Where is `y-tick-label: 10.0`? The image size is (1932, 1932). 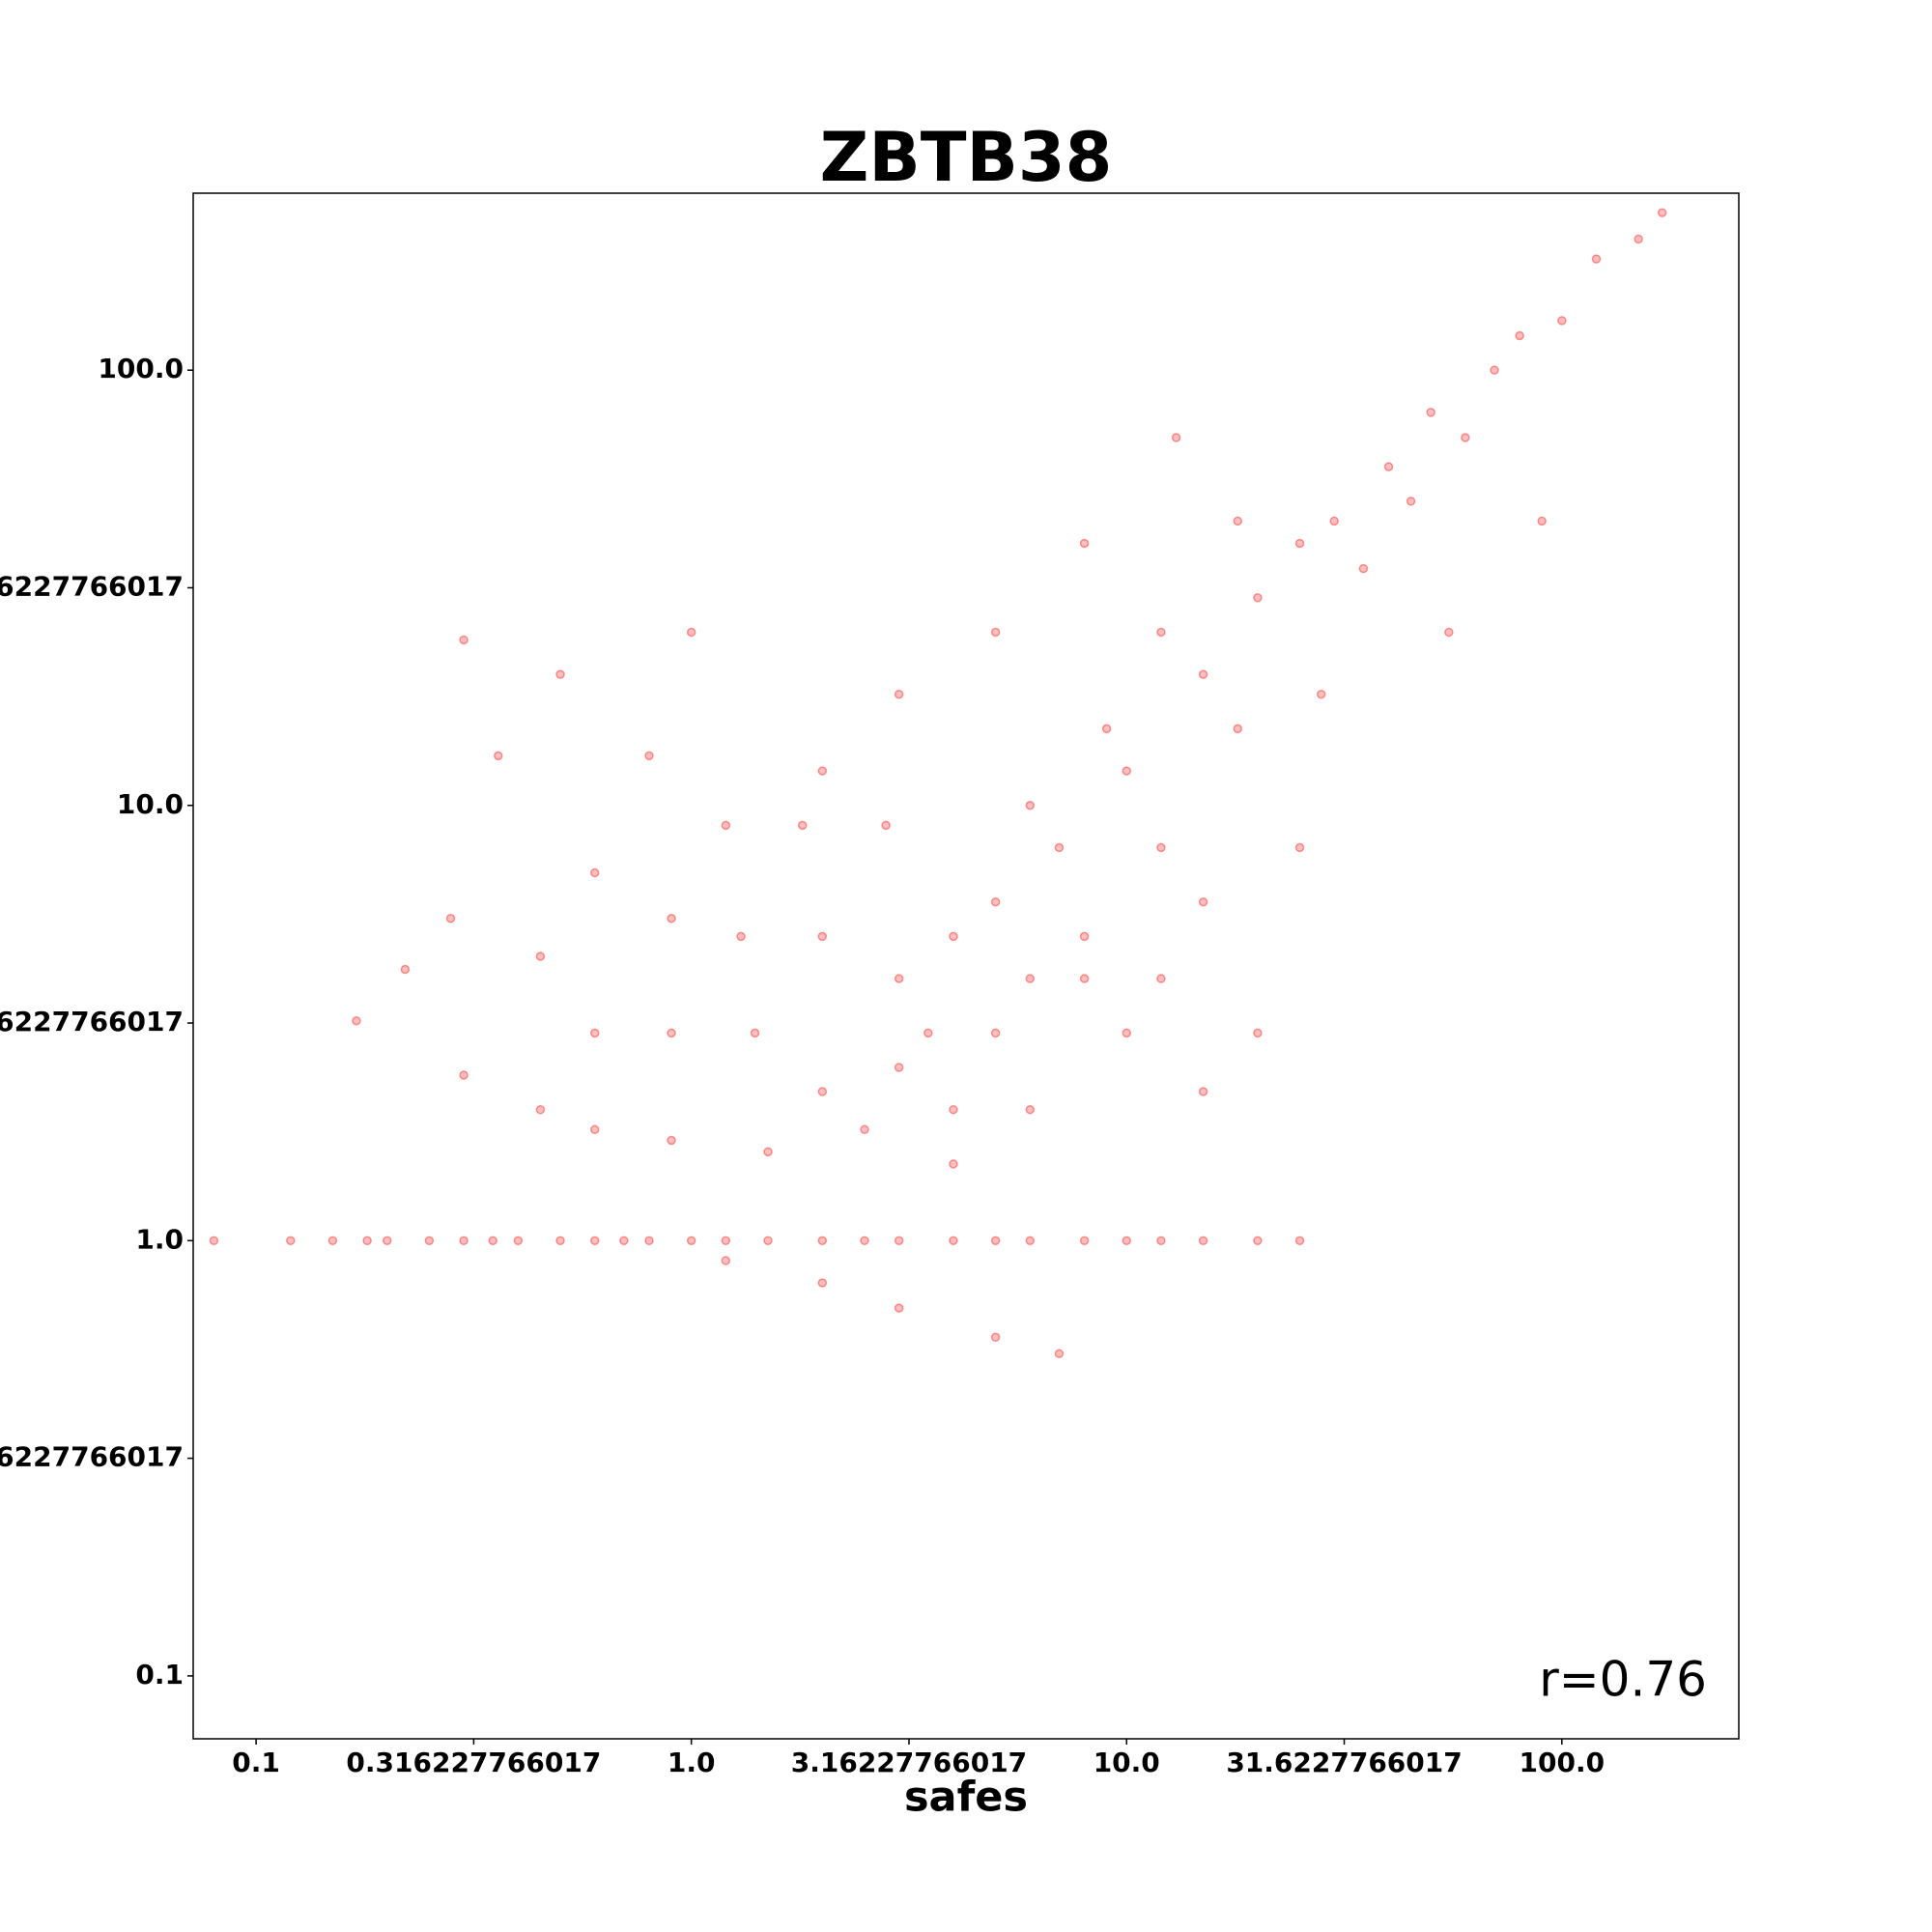
y-tick-label: 10.0 is located at coordinates (150, 804).